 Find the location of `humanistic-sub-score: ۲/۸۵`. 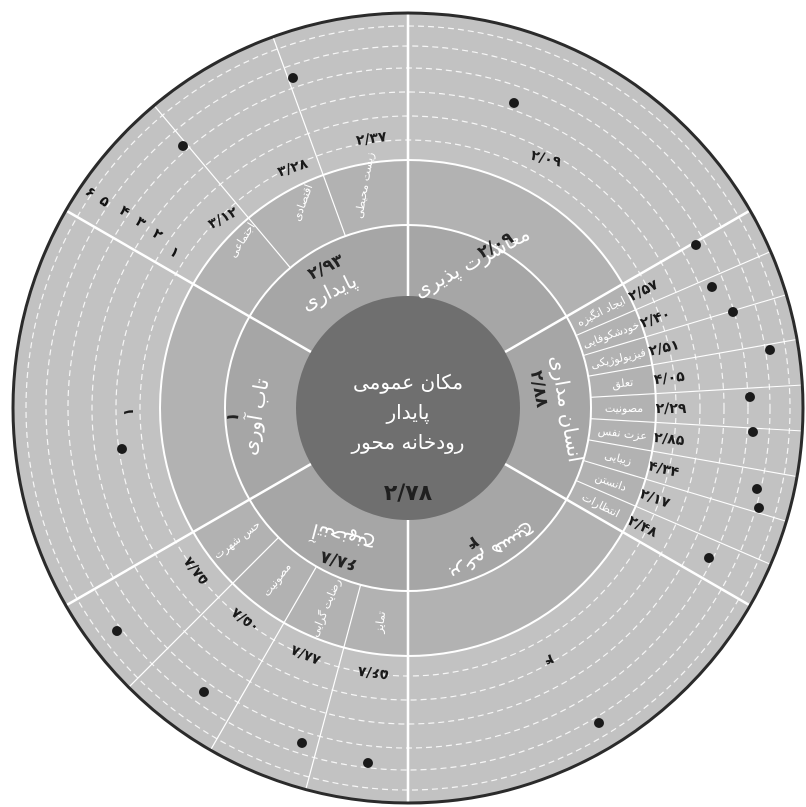

humanistic-sub-score: ۲/۸۵ is located at coordinates (669, 440).